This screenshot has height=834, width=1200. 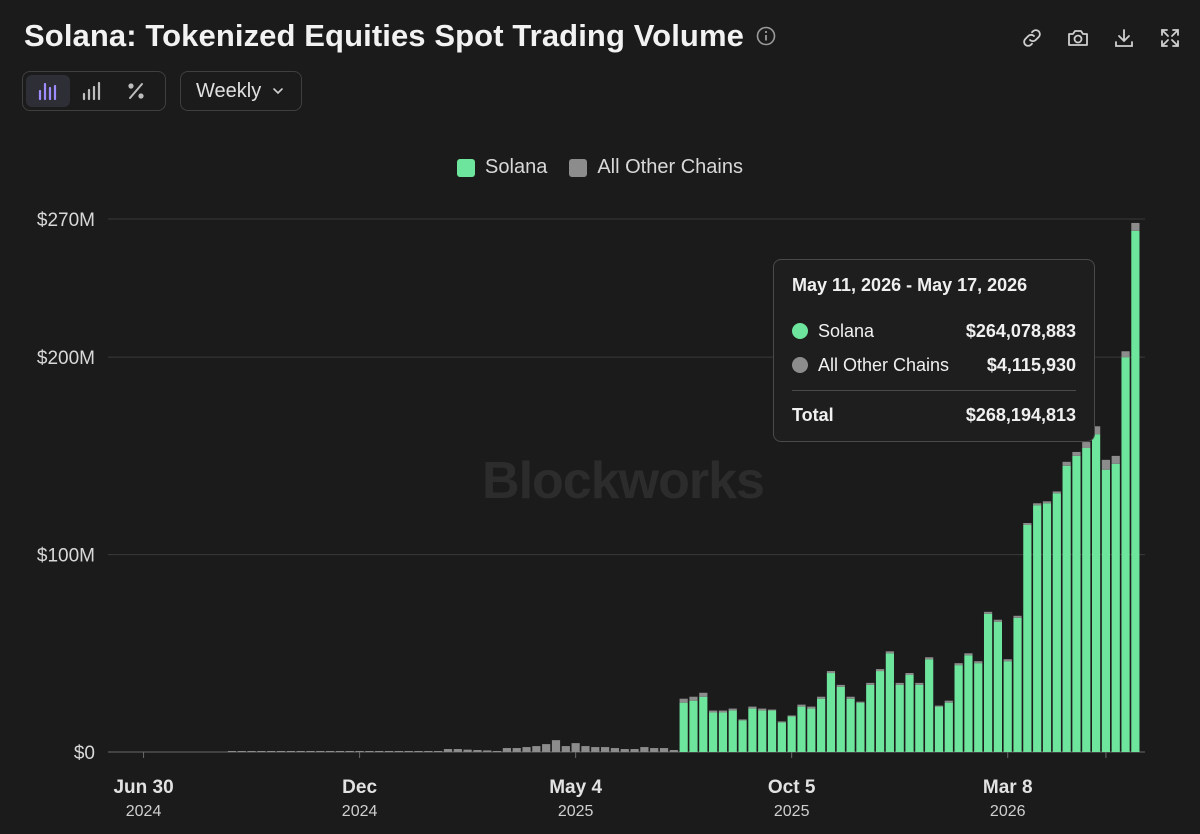 I want to click on bar-chart-button, so click(x=92, y=91).